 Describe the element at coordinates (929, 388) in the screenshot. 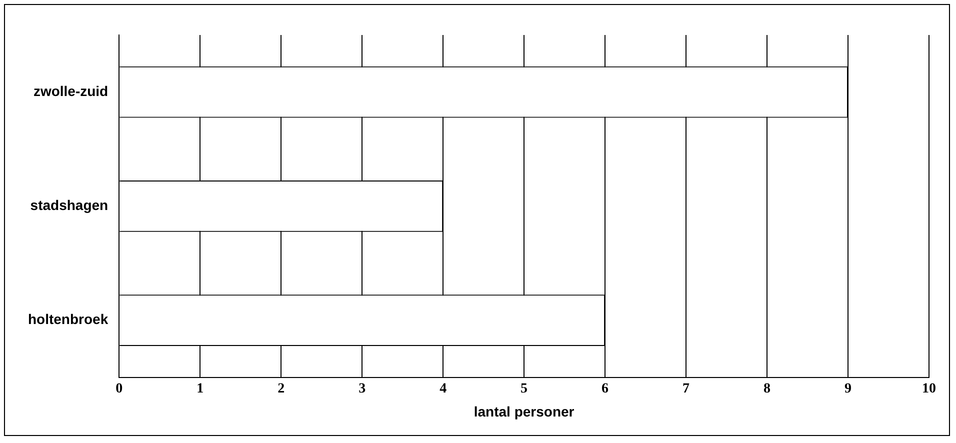

I see `x-tick-label: 10` at that location.